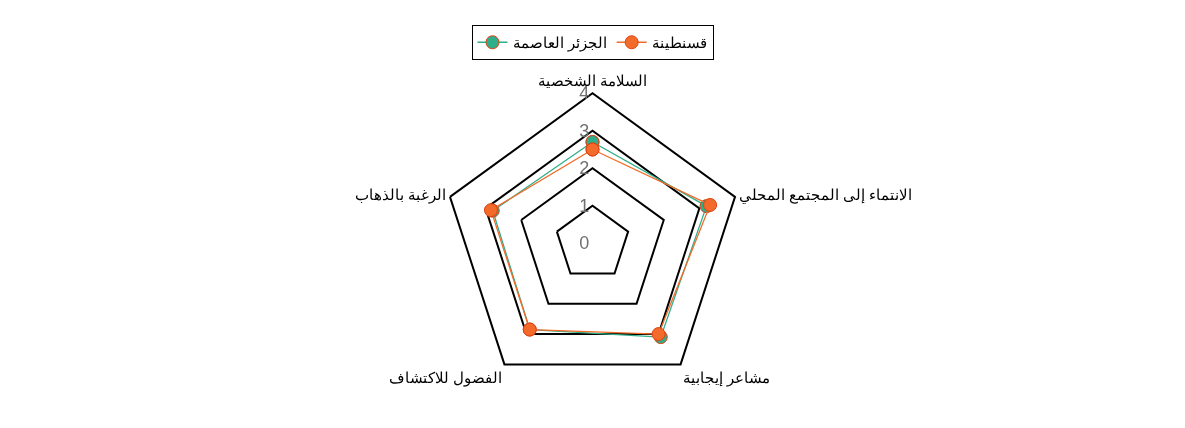 This screenshot has height=428, width=1185. Describe the element at coordinates (584, 130) in the screenshot. I see `y-tick-label: 3` at that location.